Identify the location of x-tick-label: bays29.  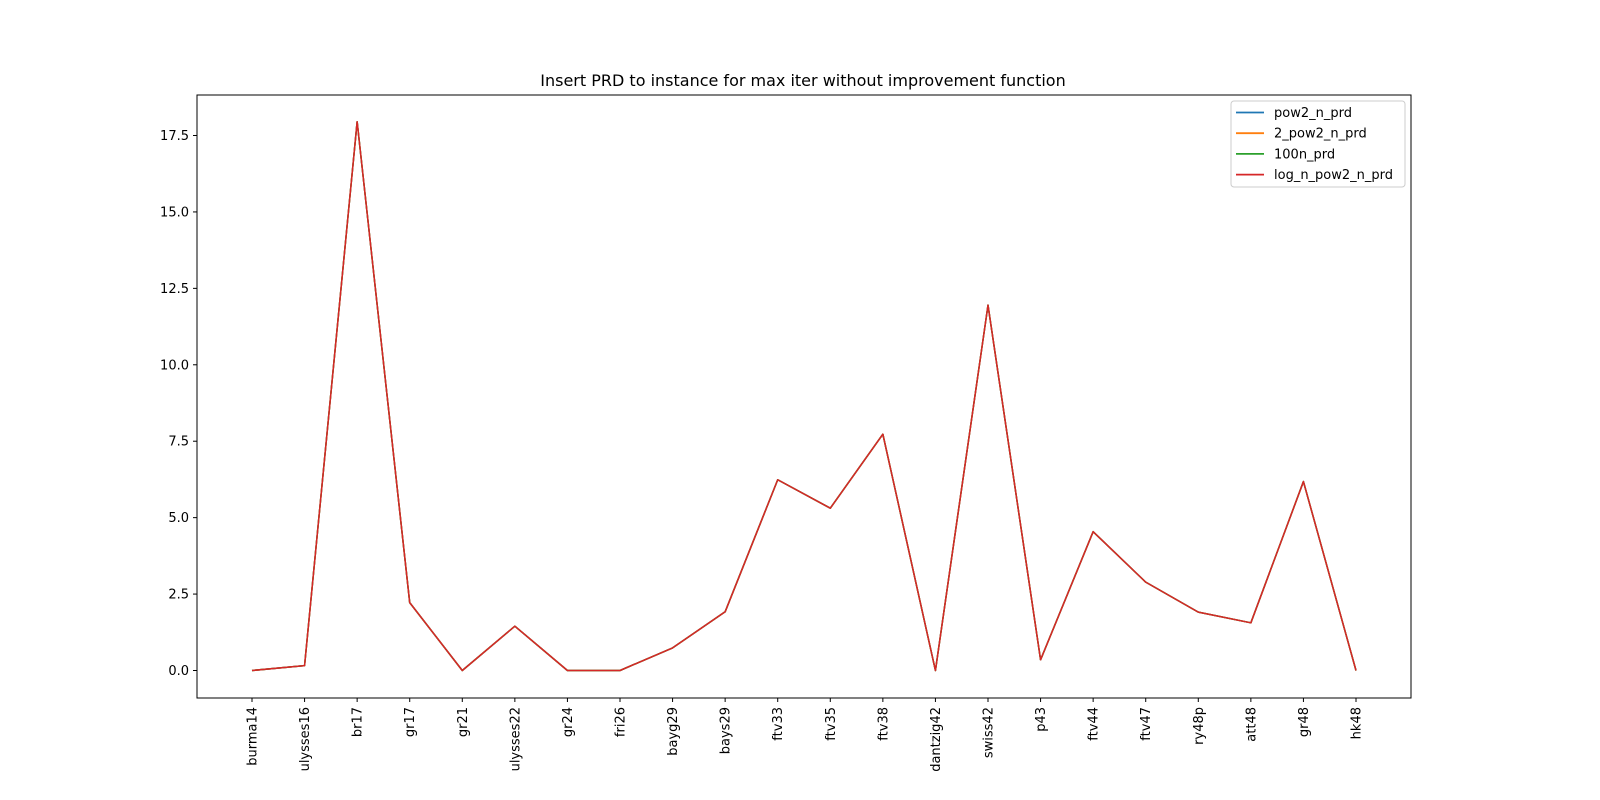
(726, 730).